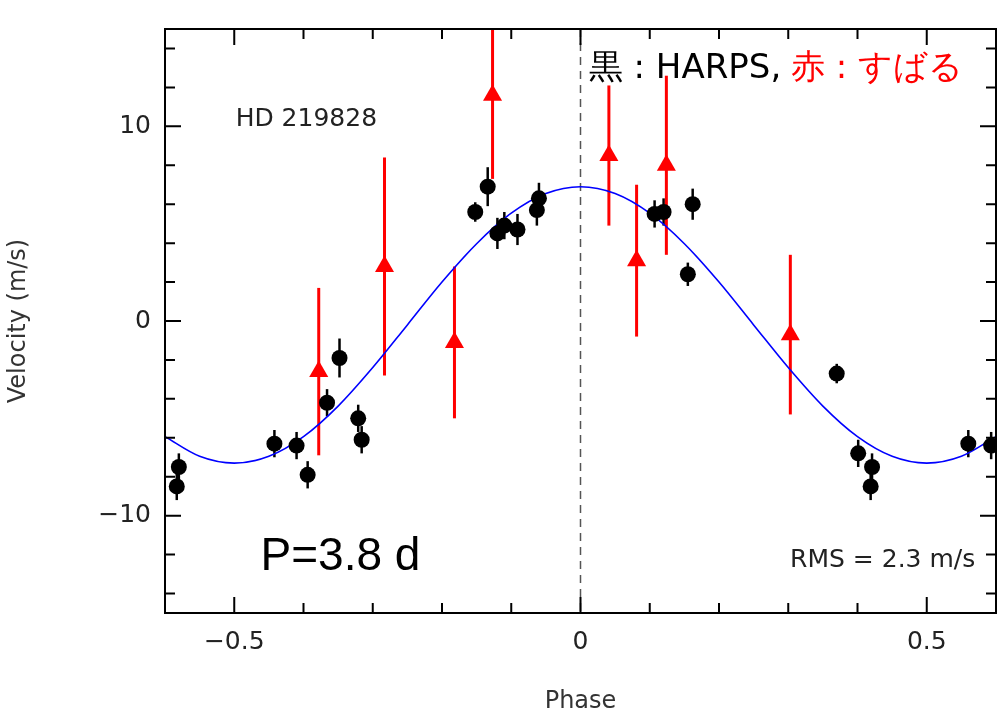 This screenshot has height=720, width=1007. Describe the element at coordinates (16, 321) in the screenshot. I see `y-axis-title: Velocity (m/s)` at that location.